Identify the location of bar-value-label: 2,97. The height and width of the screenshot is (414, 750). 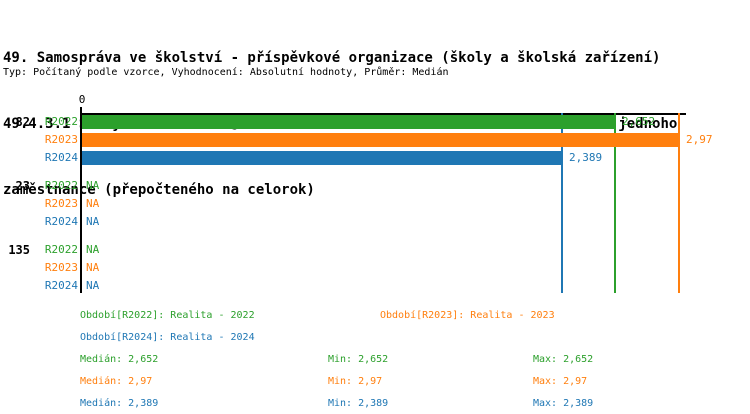
(699, 139).